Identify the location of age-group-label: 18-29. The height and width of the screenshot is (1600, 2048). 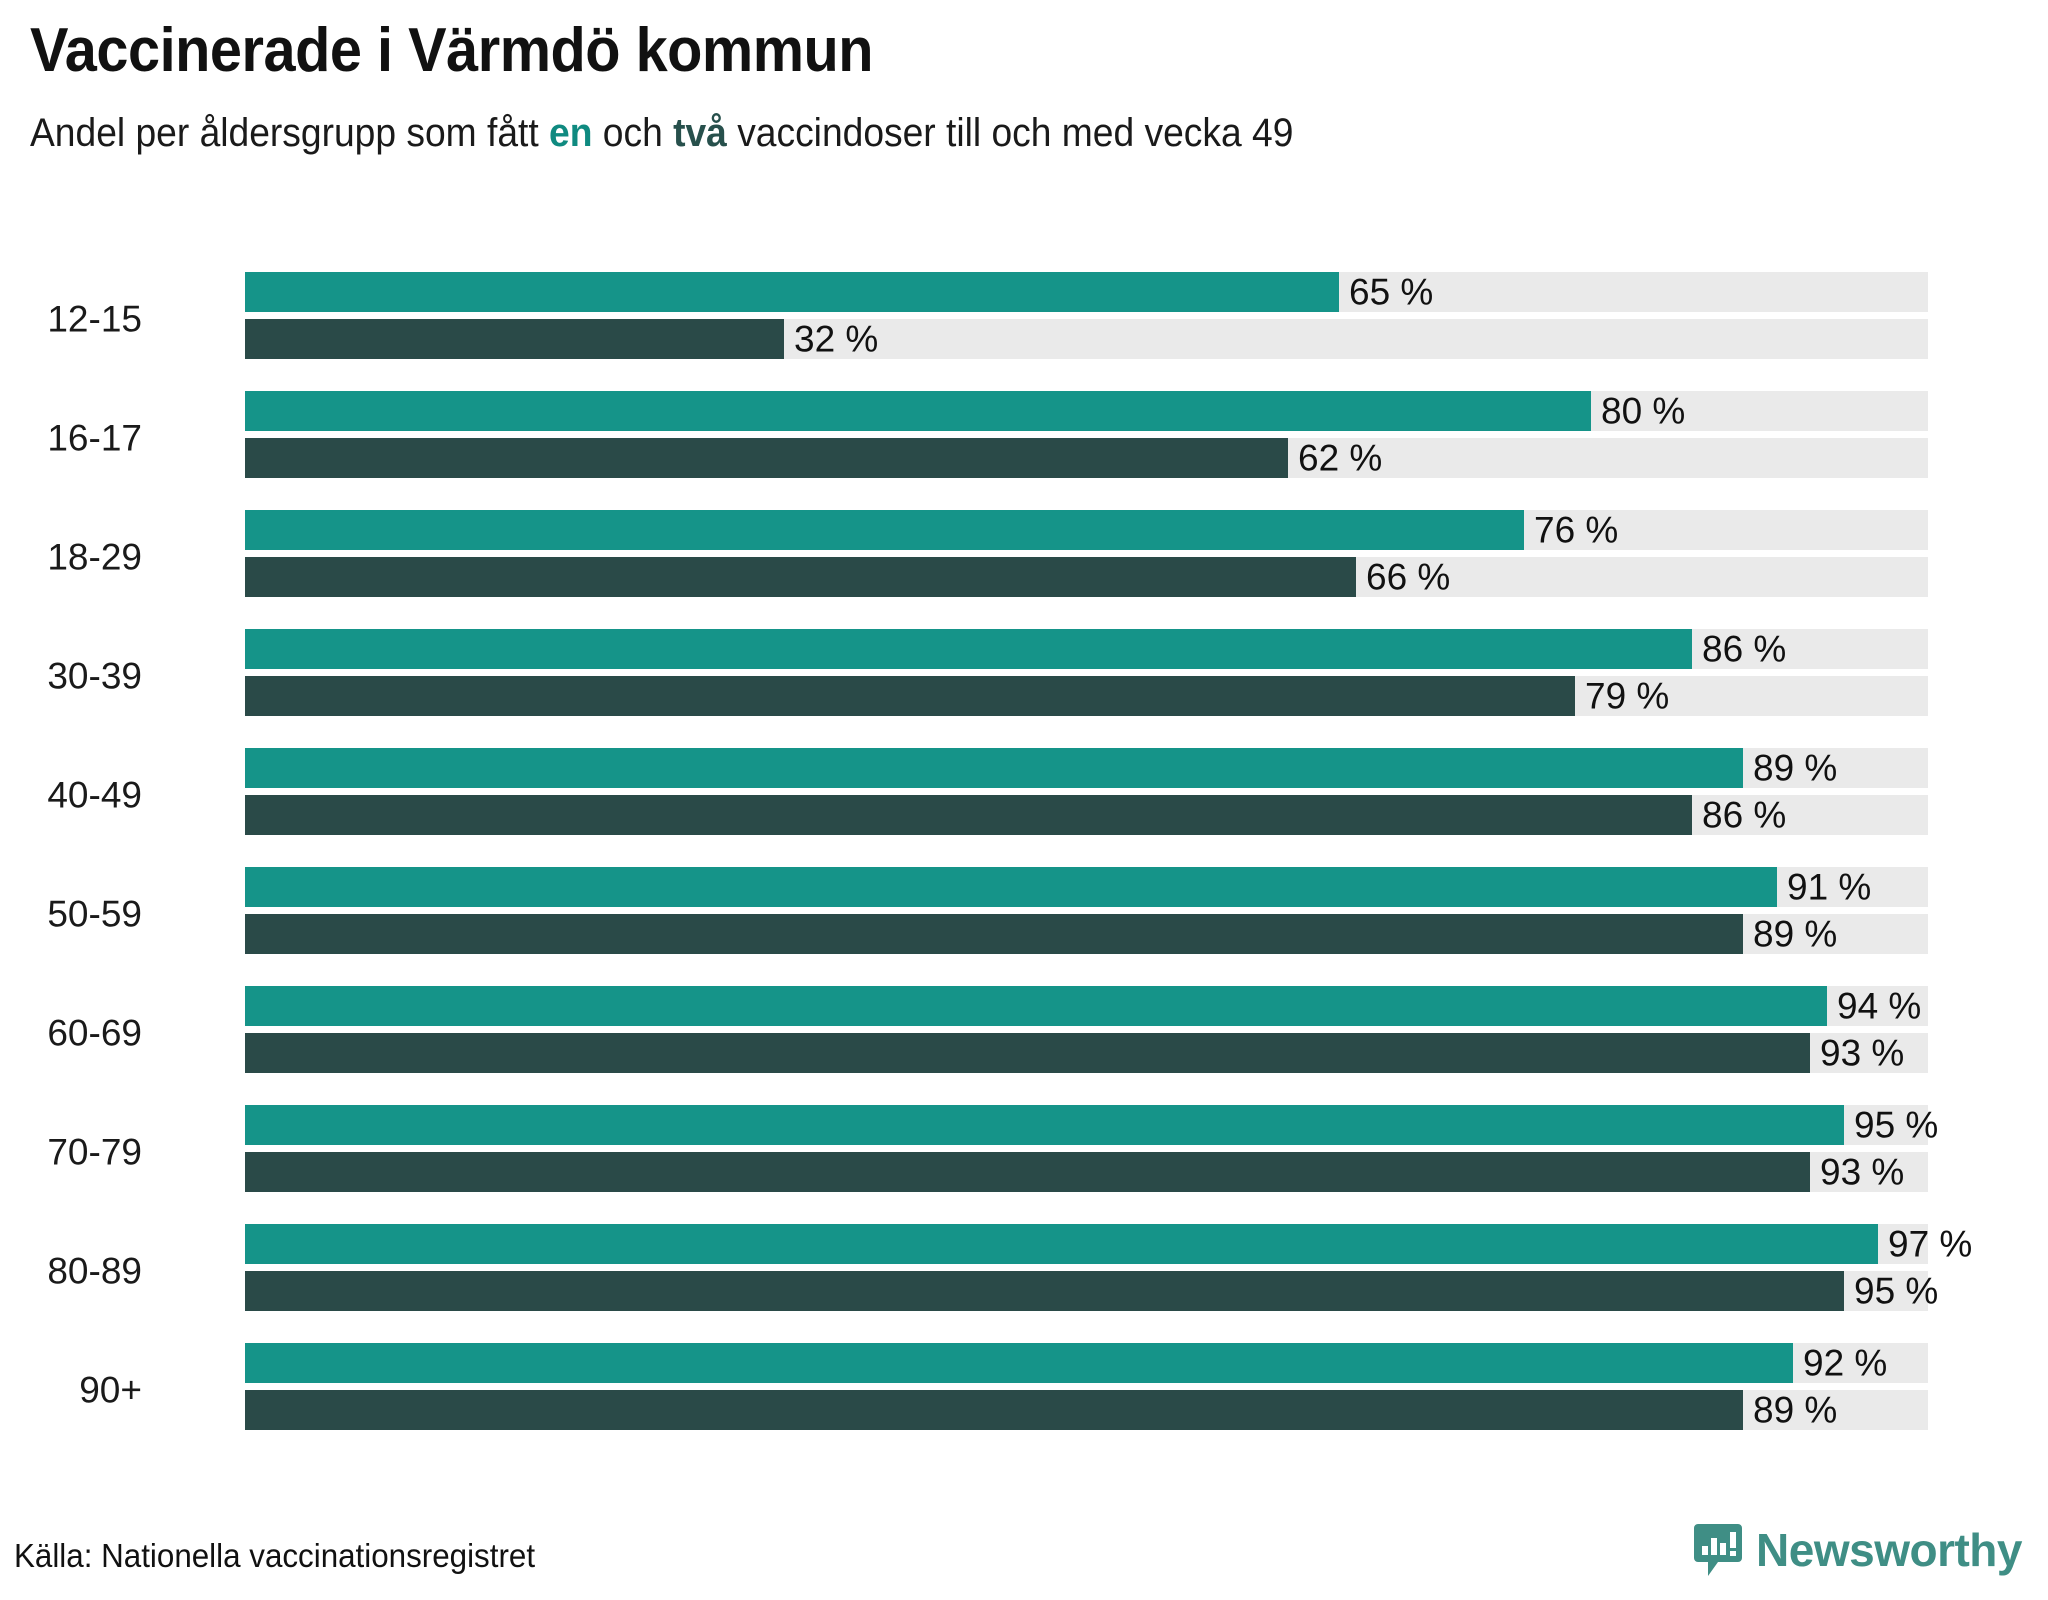
(94, 557).